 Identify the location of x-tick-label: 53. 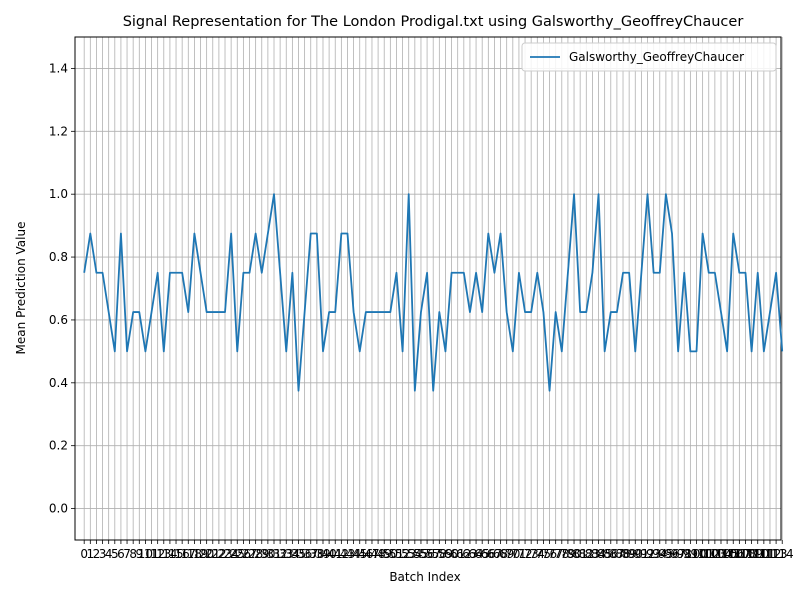
(408, 554).